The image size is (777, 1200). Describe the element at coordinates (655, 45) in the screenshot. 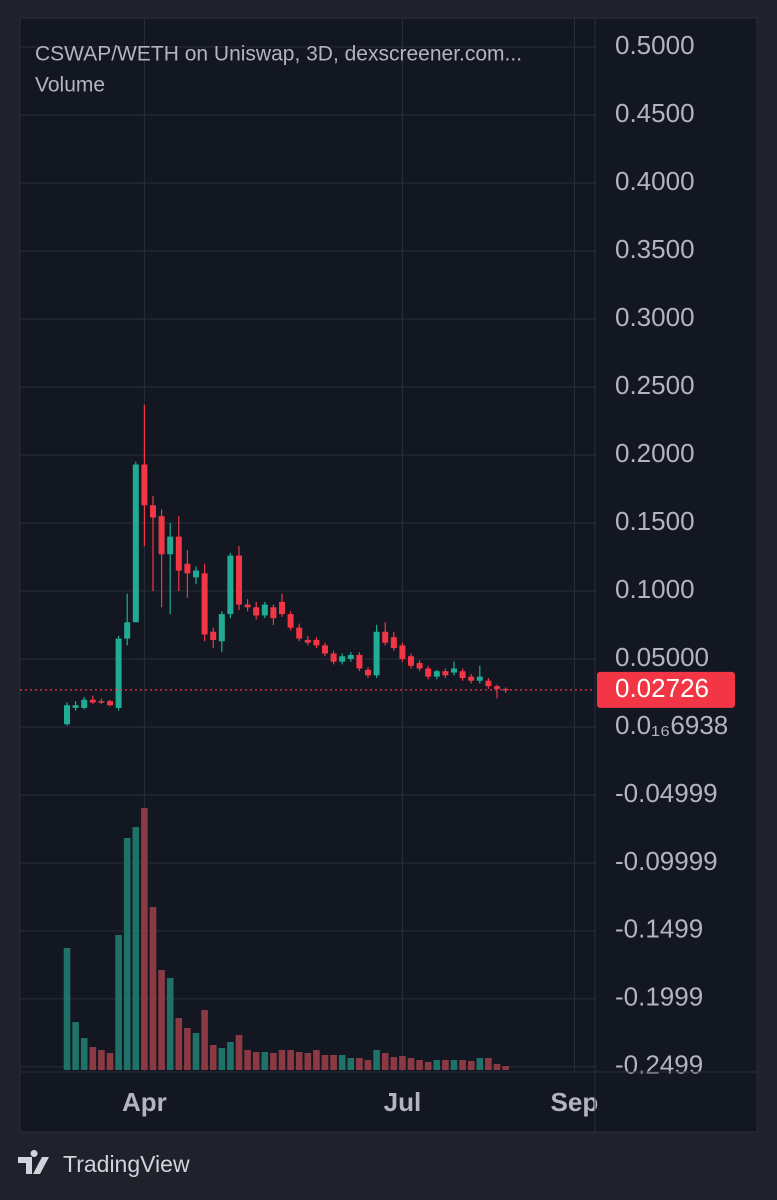

I see `y-tick-label: 0.5000` at that location.